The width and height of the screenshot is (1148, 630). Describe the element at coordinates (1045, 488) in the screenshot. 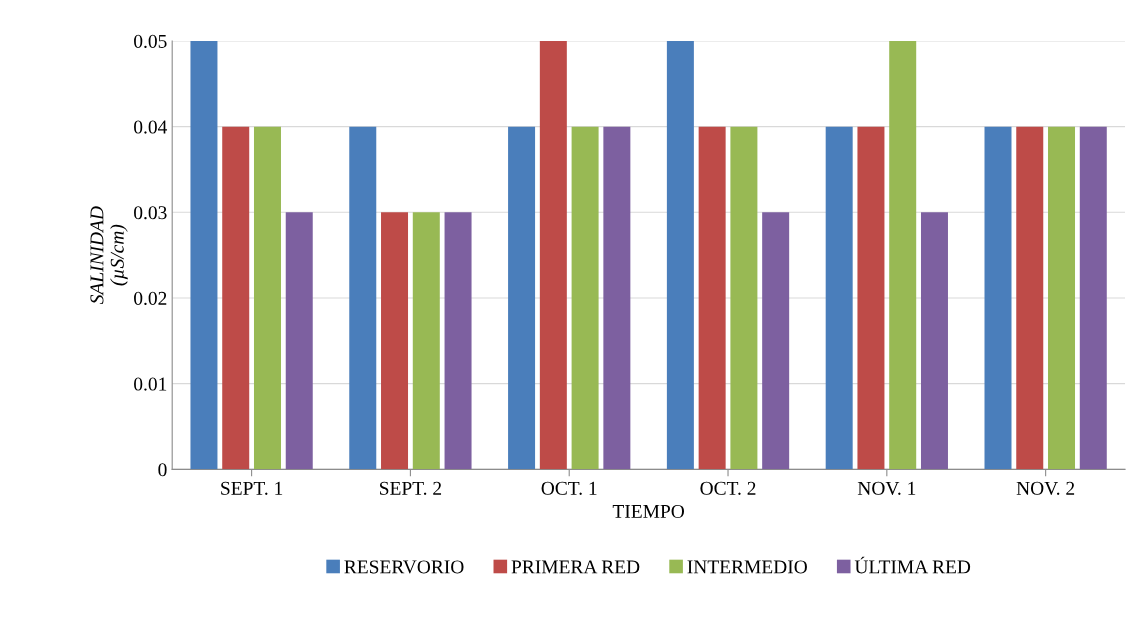

I see `x-tick-label: NOV. 2` at that location.